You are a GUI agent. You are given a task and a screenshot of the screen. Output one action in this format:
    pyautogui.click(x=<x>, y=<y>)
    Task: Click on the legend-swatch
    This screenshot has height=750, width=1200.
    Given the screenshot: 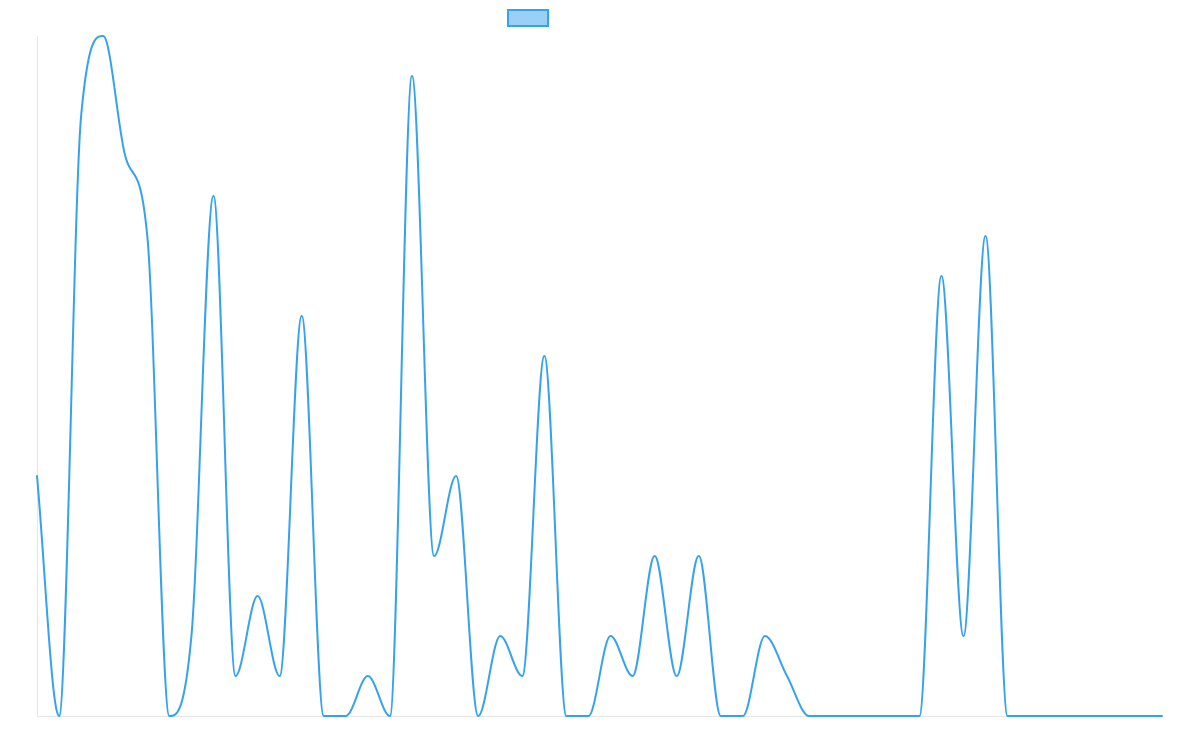 What is the action you would take?
    pyautogui.click(x=528, y=18)
    